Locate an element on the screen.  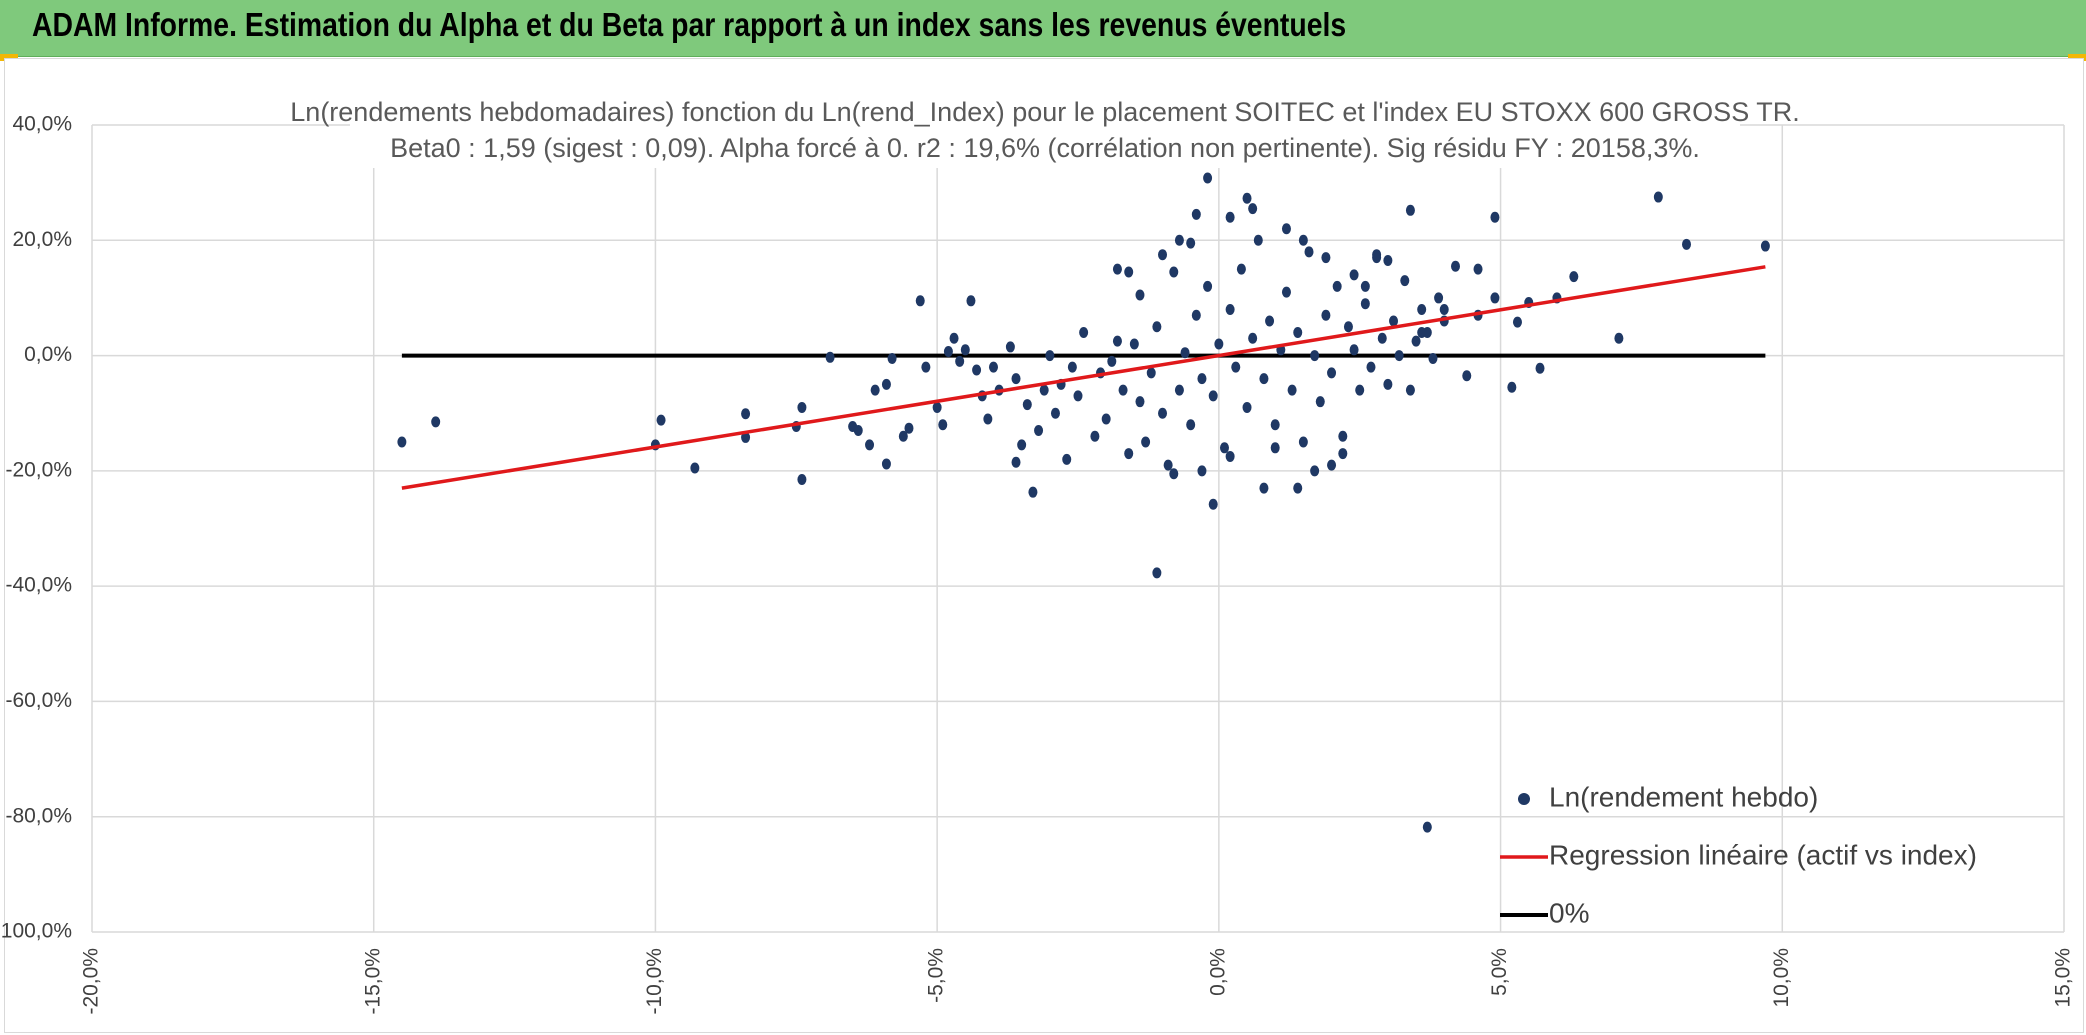
y-tick-label: -20,0% is located at coordinates (38, 469).